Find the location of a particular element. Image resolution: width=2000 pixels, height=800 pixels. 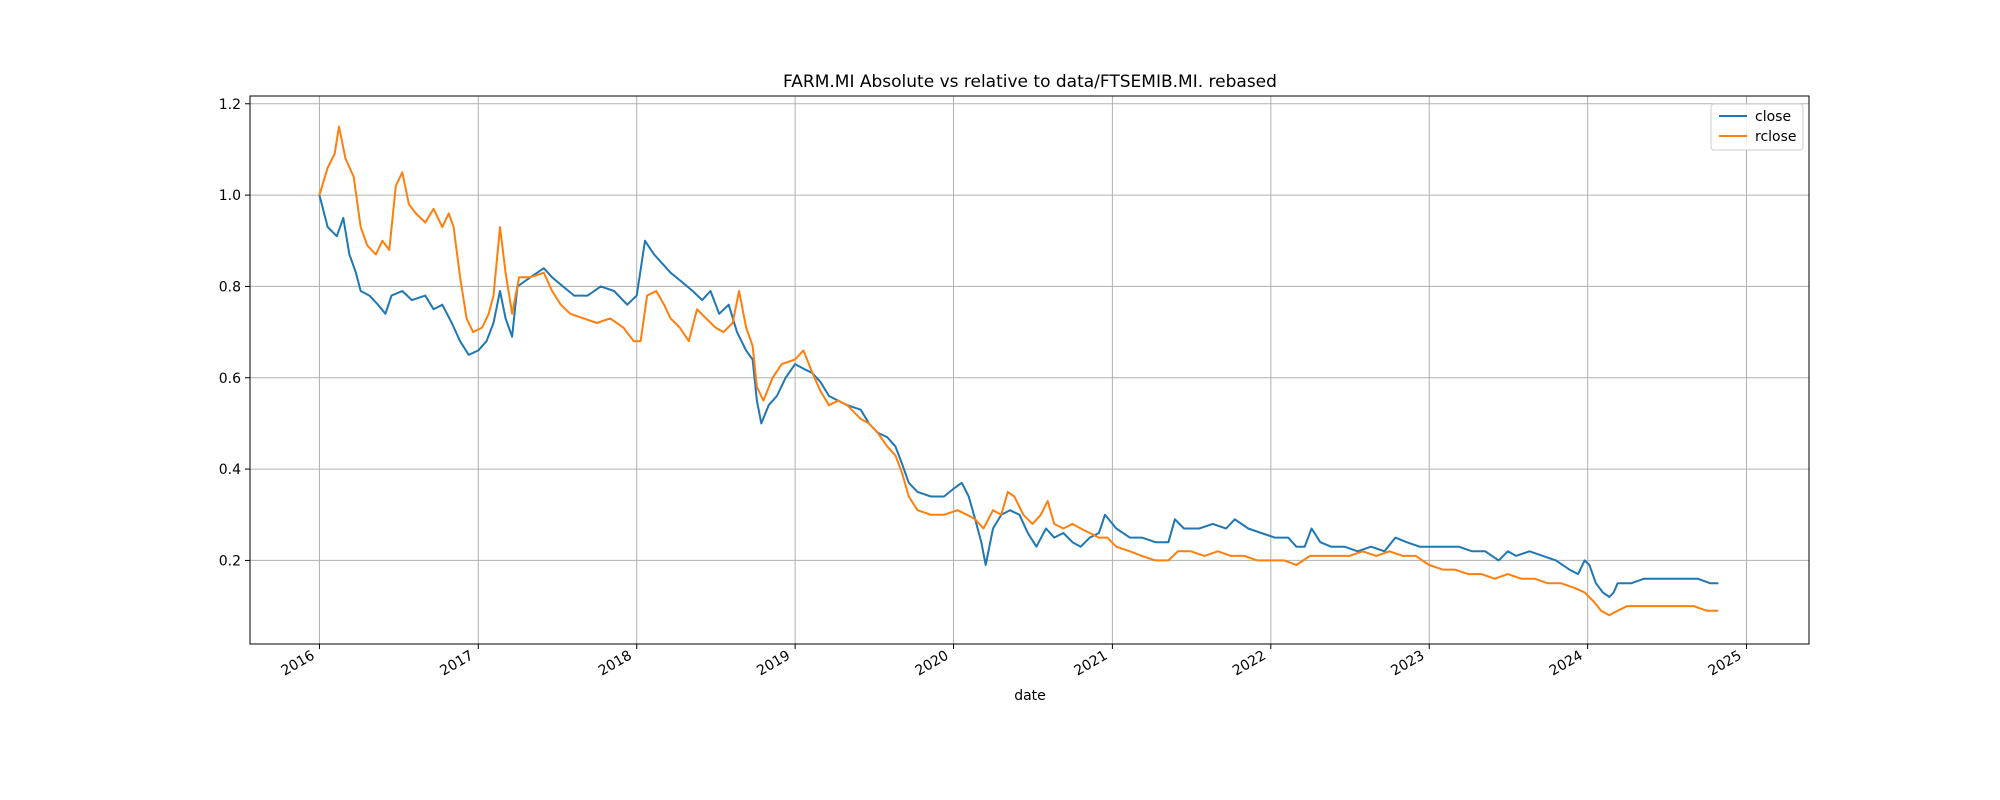

legend-label-close: close is located at coordinates (1773, 117).